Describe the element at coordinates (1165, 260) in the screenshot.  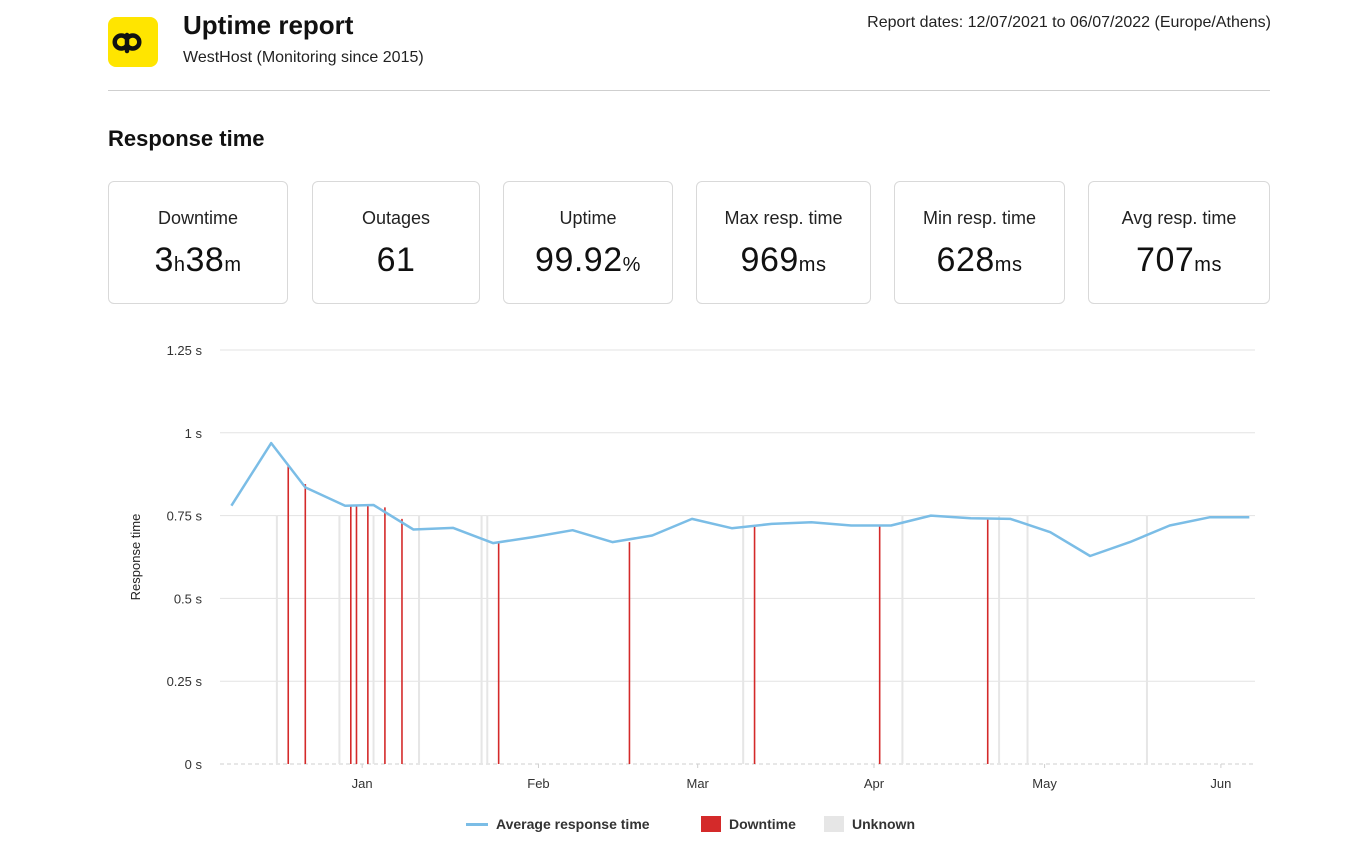
I see `stat-number: 707` at that location.